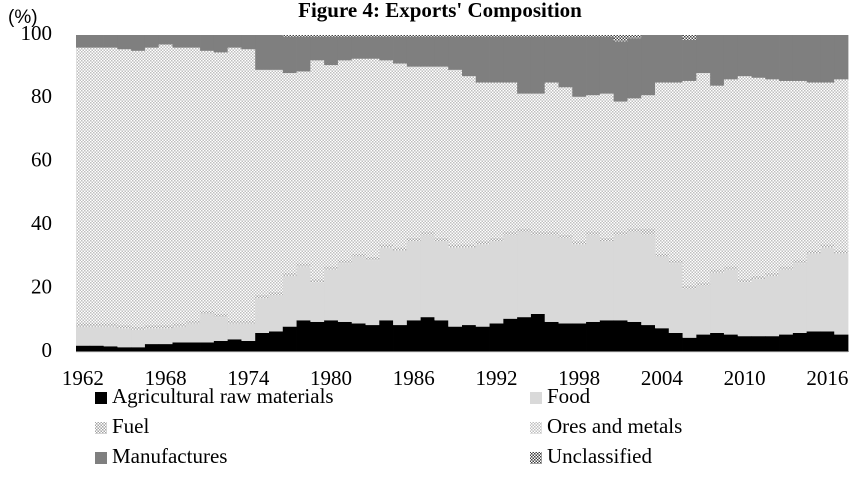 The height and width of the screenshot is (504, 861). I want to click on legend-swatch, so click(536, 398).